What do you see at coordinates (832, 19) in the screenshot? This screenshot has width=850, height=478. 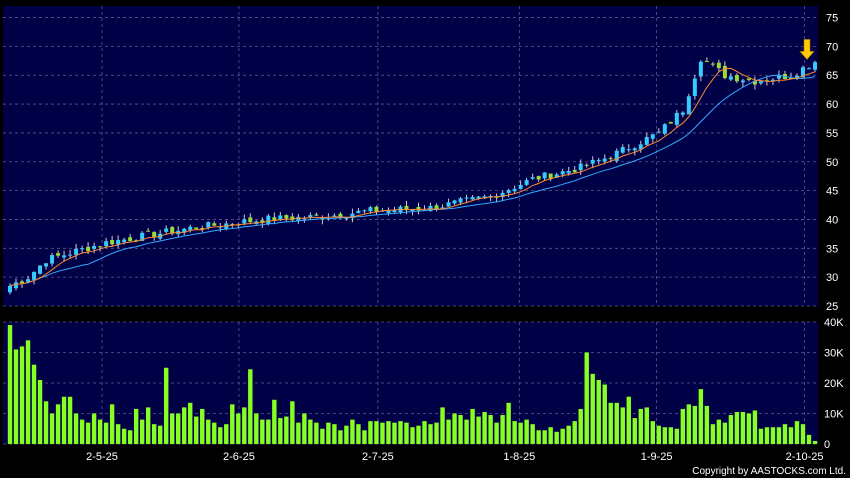 I see `price-tick-label: 75` at bounding box center [832, 19].